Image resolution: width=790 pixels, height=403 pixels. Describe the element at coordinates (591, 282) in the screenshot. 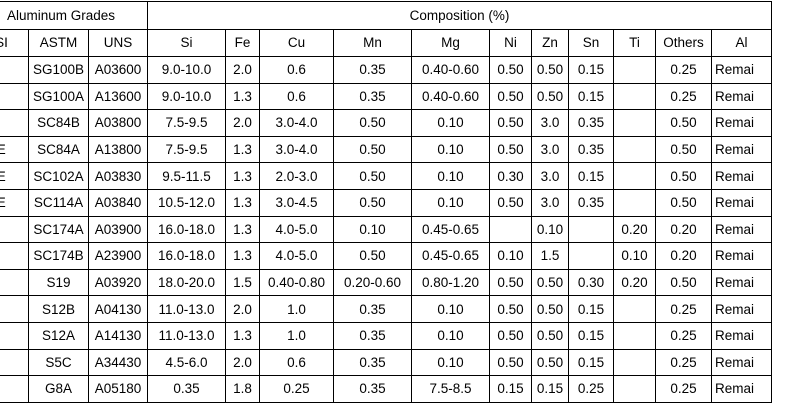

I see `cell-sn: 0.30` at that location.